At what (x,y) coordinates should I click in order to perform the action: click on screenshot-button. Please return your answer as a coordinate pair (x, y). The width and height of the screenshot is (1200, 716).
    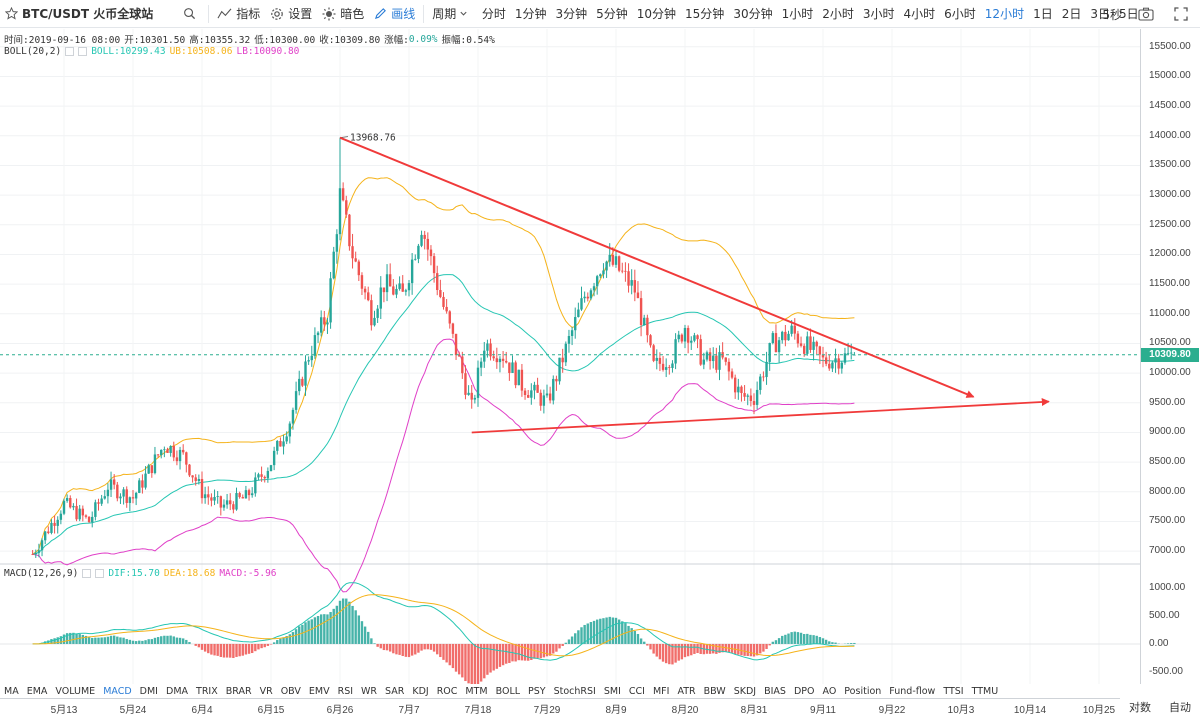
    Looking at the image, I should click on (1148, 14).